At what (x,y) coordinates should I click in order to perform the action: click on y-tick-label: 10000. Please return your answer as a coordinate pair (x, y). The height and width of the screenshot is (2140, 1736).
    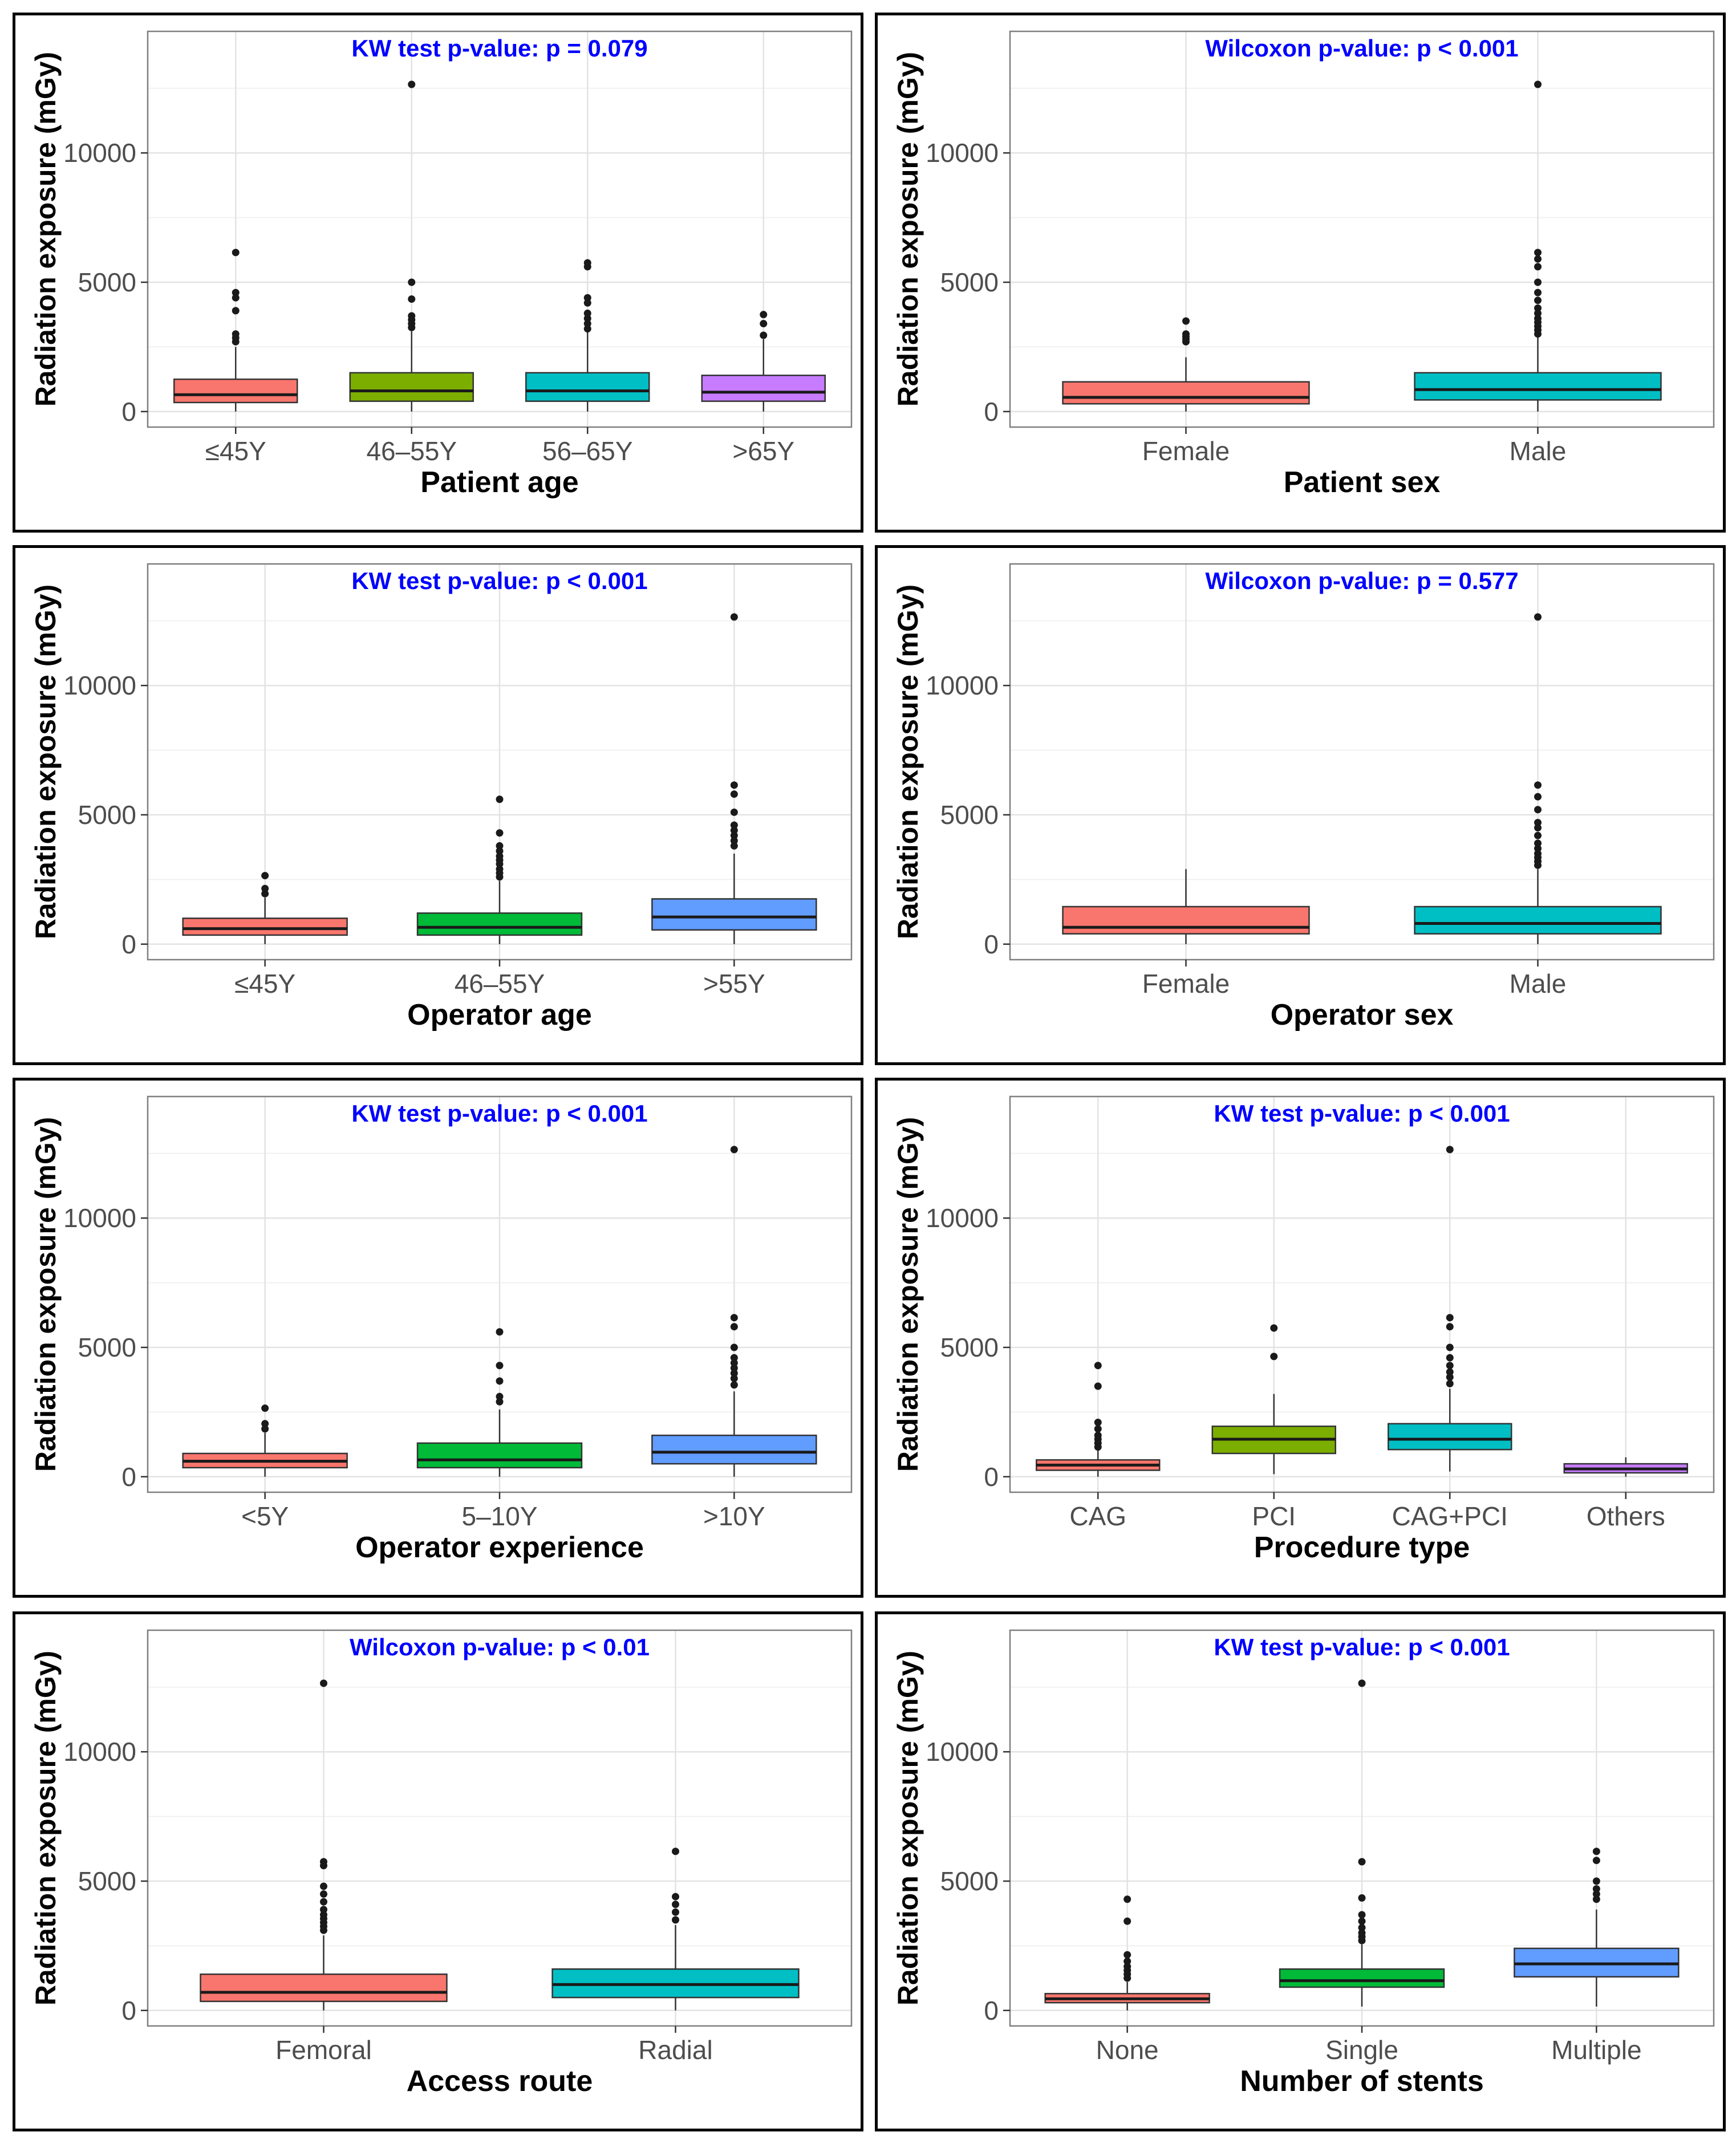
    Looking at the image, I should click on (962, 153).